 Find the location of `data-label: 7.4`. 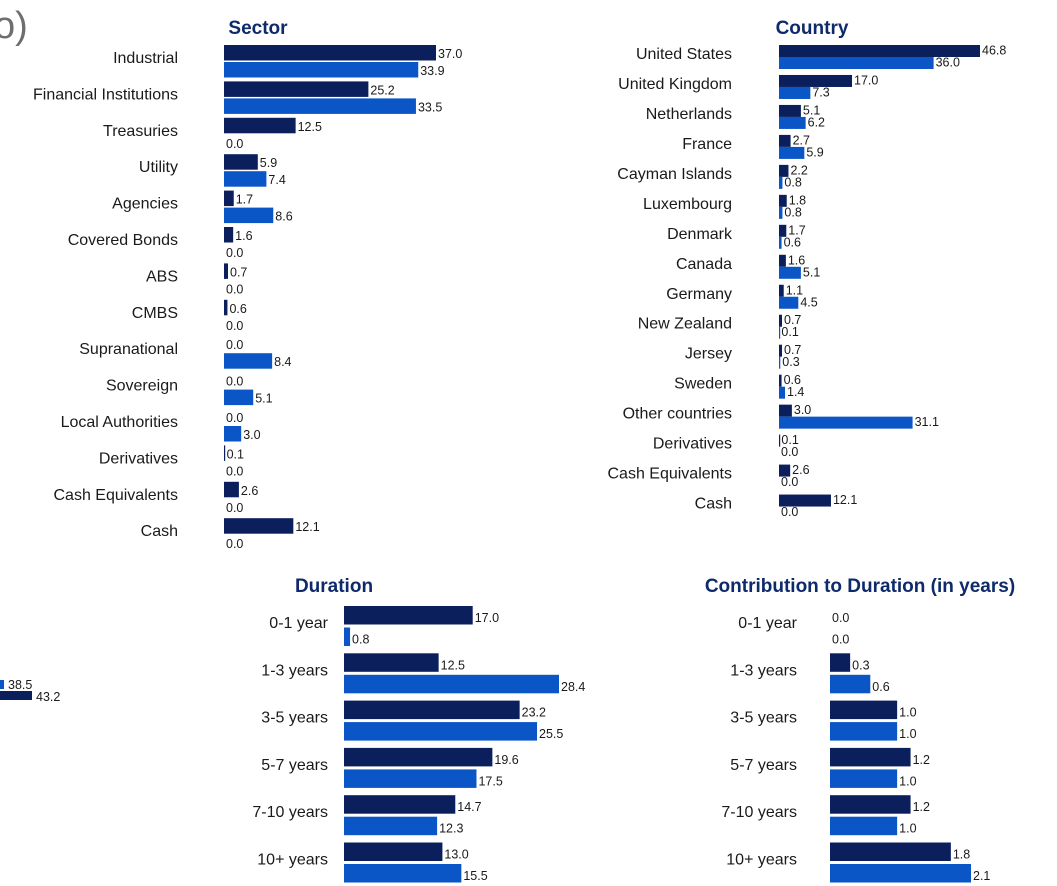

data-label: 7.4 is located at coordinates (276, 180).